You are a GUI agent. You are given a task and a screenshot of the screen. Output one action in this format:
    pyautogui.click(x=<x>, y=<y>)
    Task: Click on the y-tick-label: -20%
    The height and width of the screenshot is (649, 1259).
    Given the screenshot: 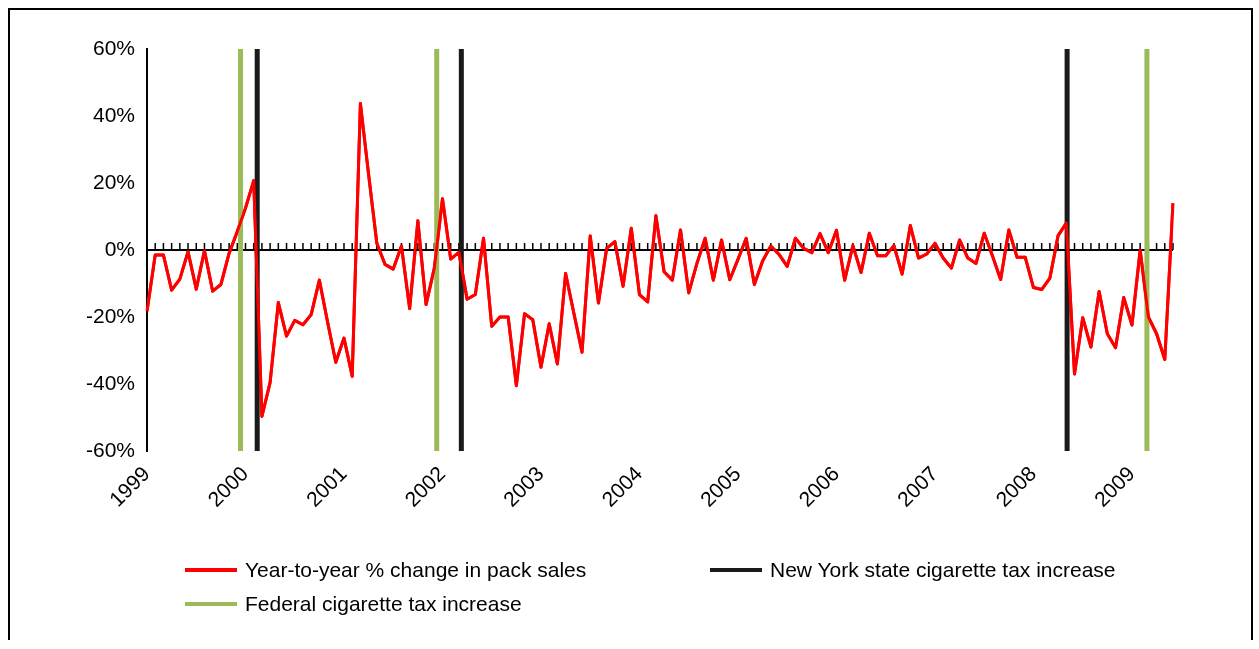 What is the action you would take?
    pyautogui.click(x=110, y=315)
    